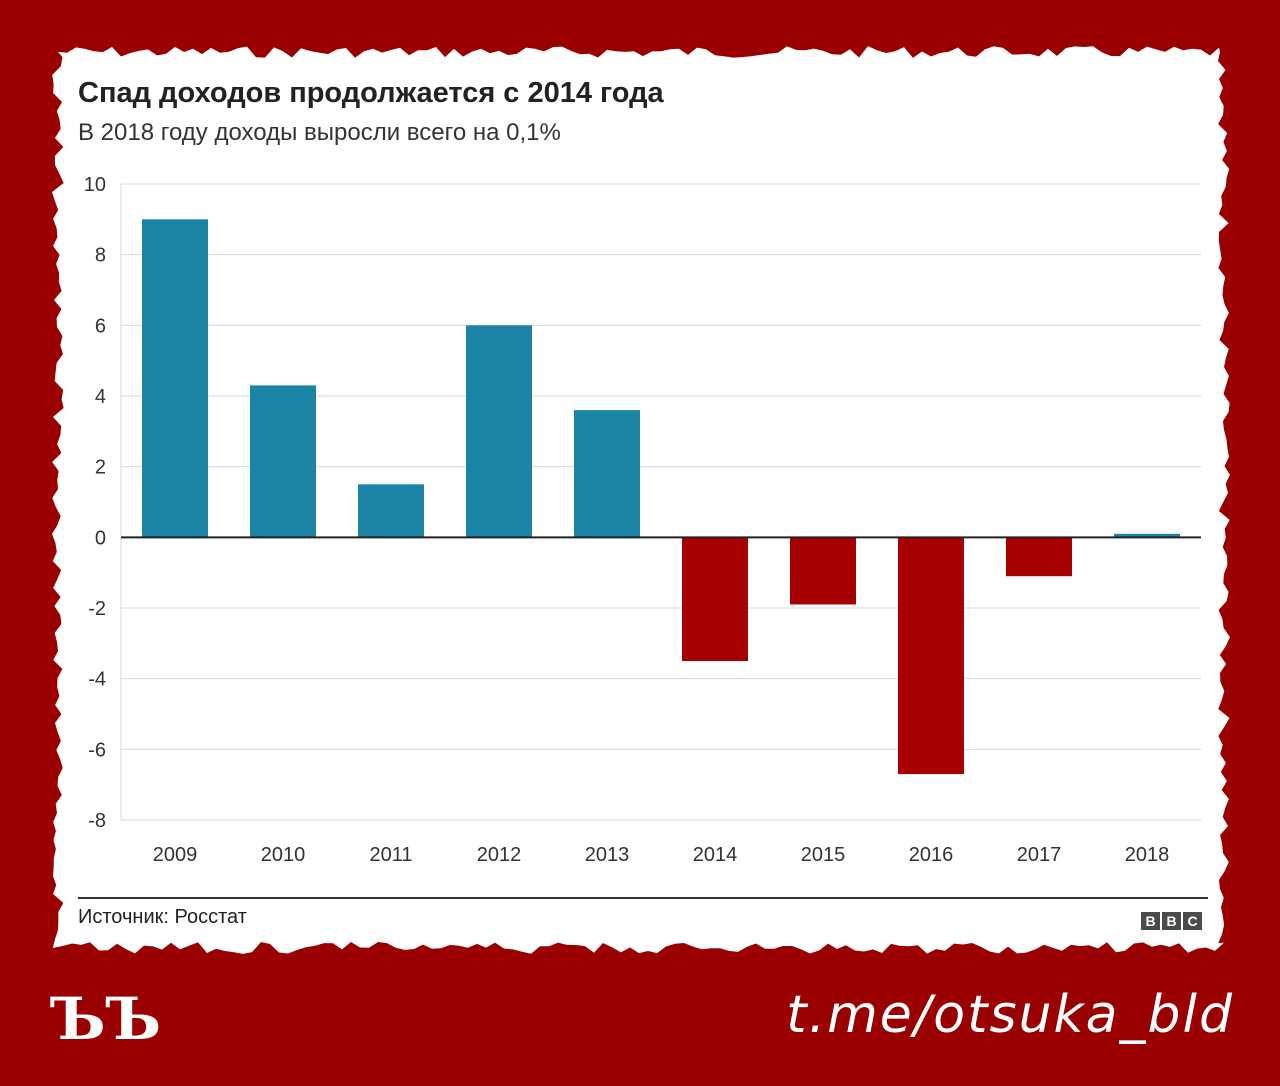 This screenshot has width=1280, height=1086. Describe the element at coordinates (1147, 535) in the screenshot. I see `bar-2018` at that location.